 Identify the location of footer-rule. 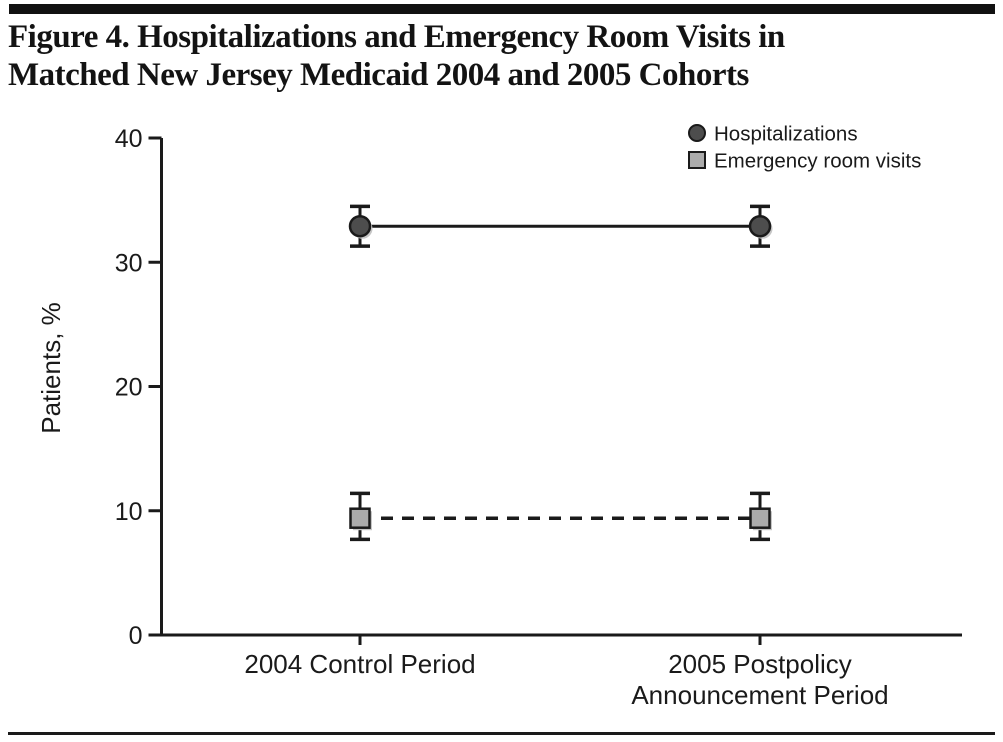
(501, 733).